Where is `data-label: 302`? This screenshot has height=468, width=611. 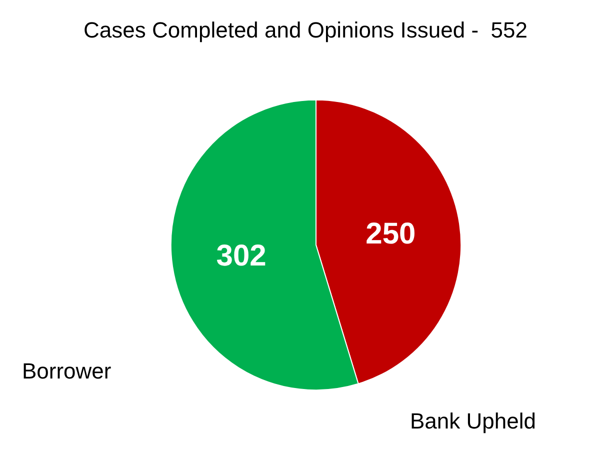
data-label: 302 is located at coordinates (241, 256).